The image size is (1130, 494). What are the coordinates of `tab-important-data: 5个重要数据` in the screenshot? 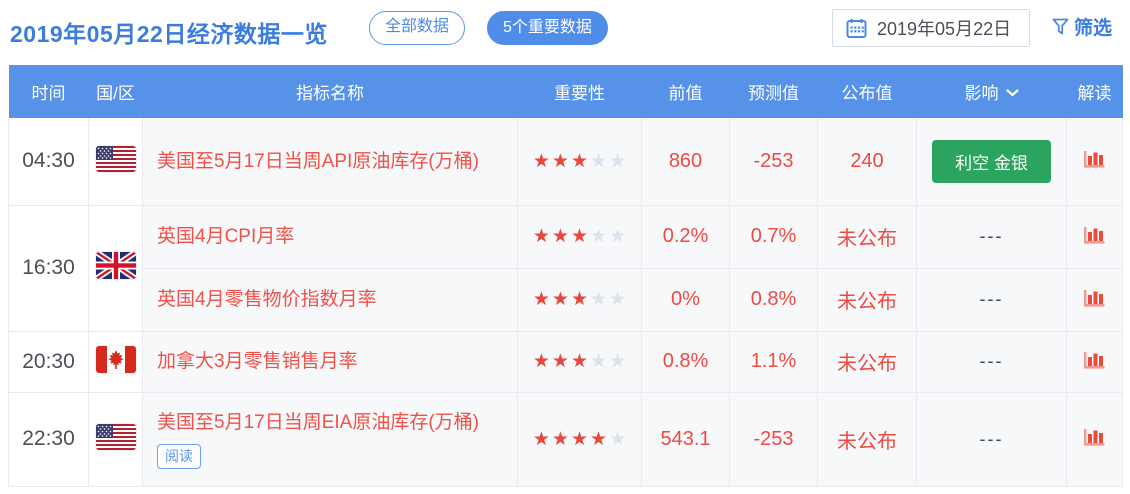 It's located at (547, 28).